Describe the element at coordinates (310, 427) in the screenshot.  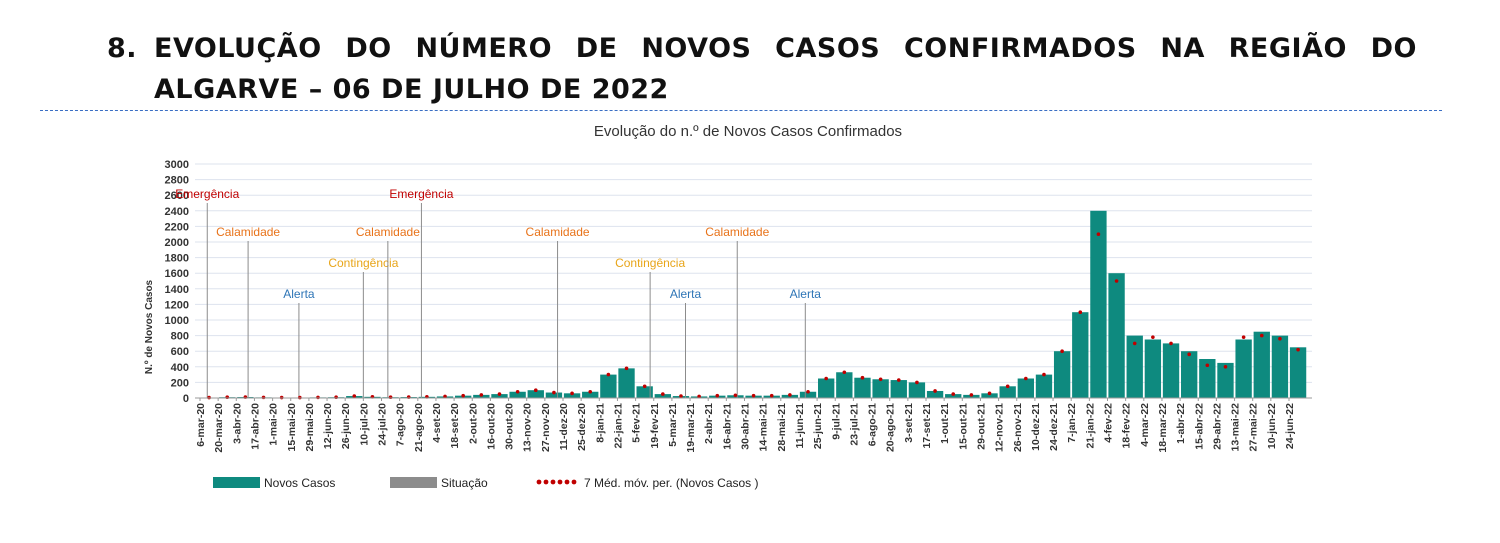
I see `x-tick-label: 29-mai-20` at that location.